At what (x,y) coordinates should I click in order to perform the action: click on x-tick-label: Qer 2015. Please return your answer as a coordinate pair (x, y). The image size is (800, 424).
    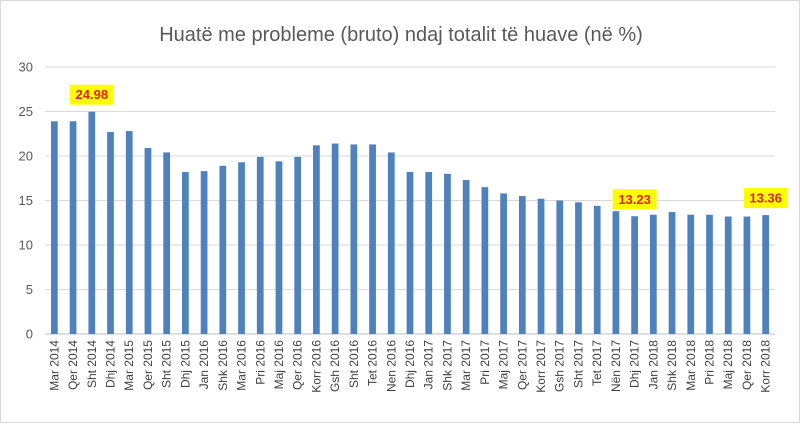
    Looking at the image, I should click on (148, 365).